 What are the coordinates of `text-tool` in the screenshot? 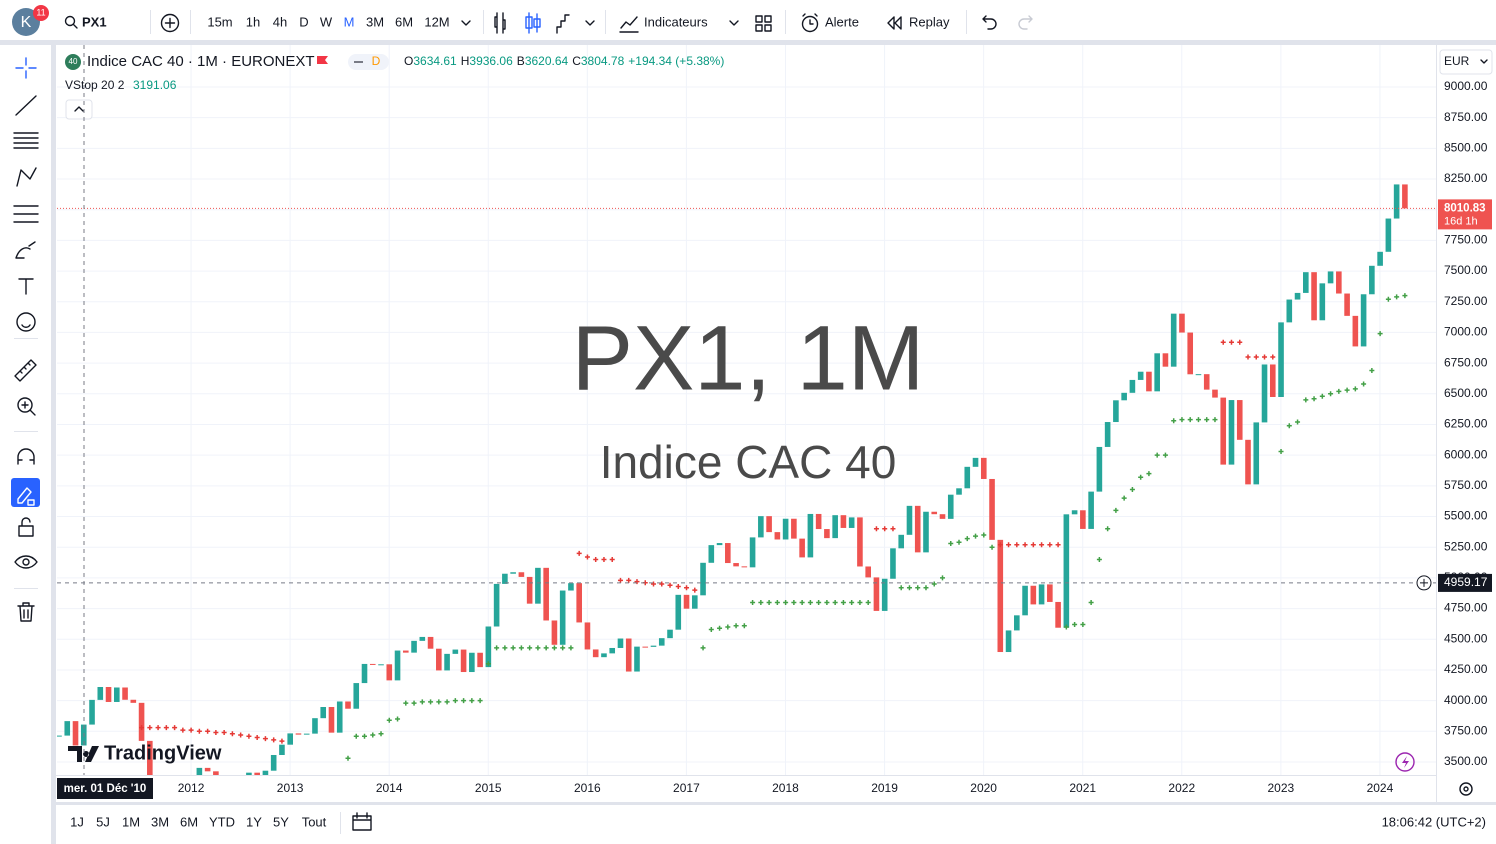 It's located at (26, 286).